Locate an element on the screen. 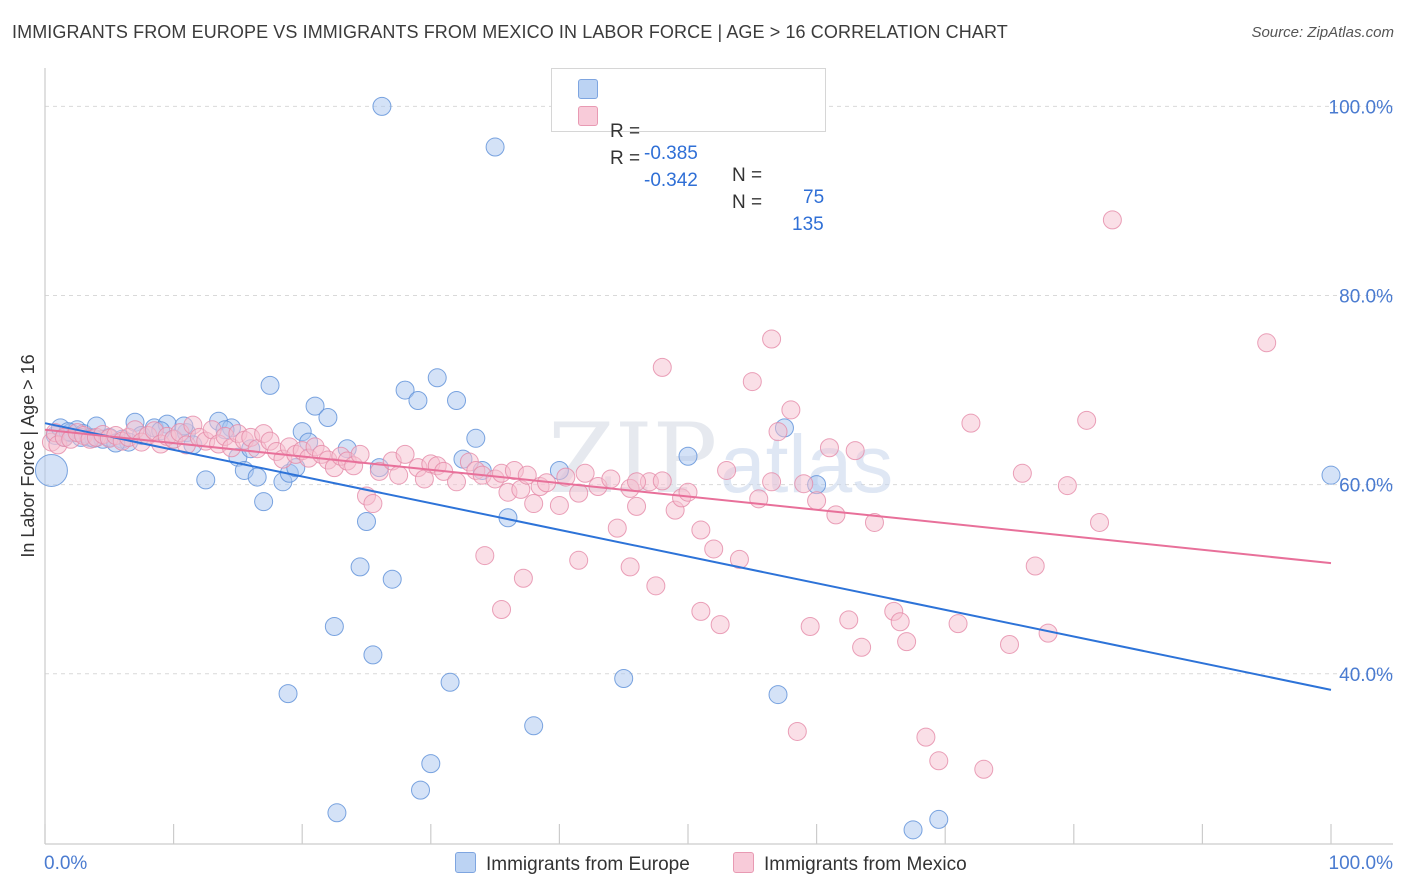 The image size is (1406, 892). y-tick-label: 100.0% is located at coordinates (1361, 107).